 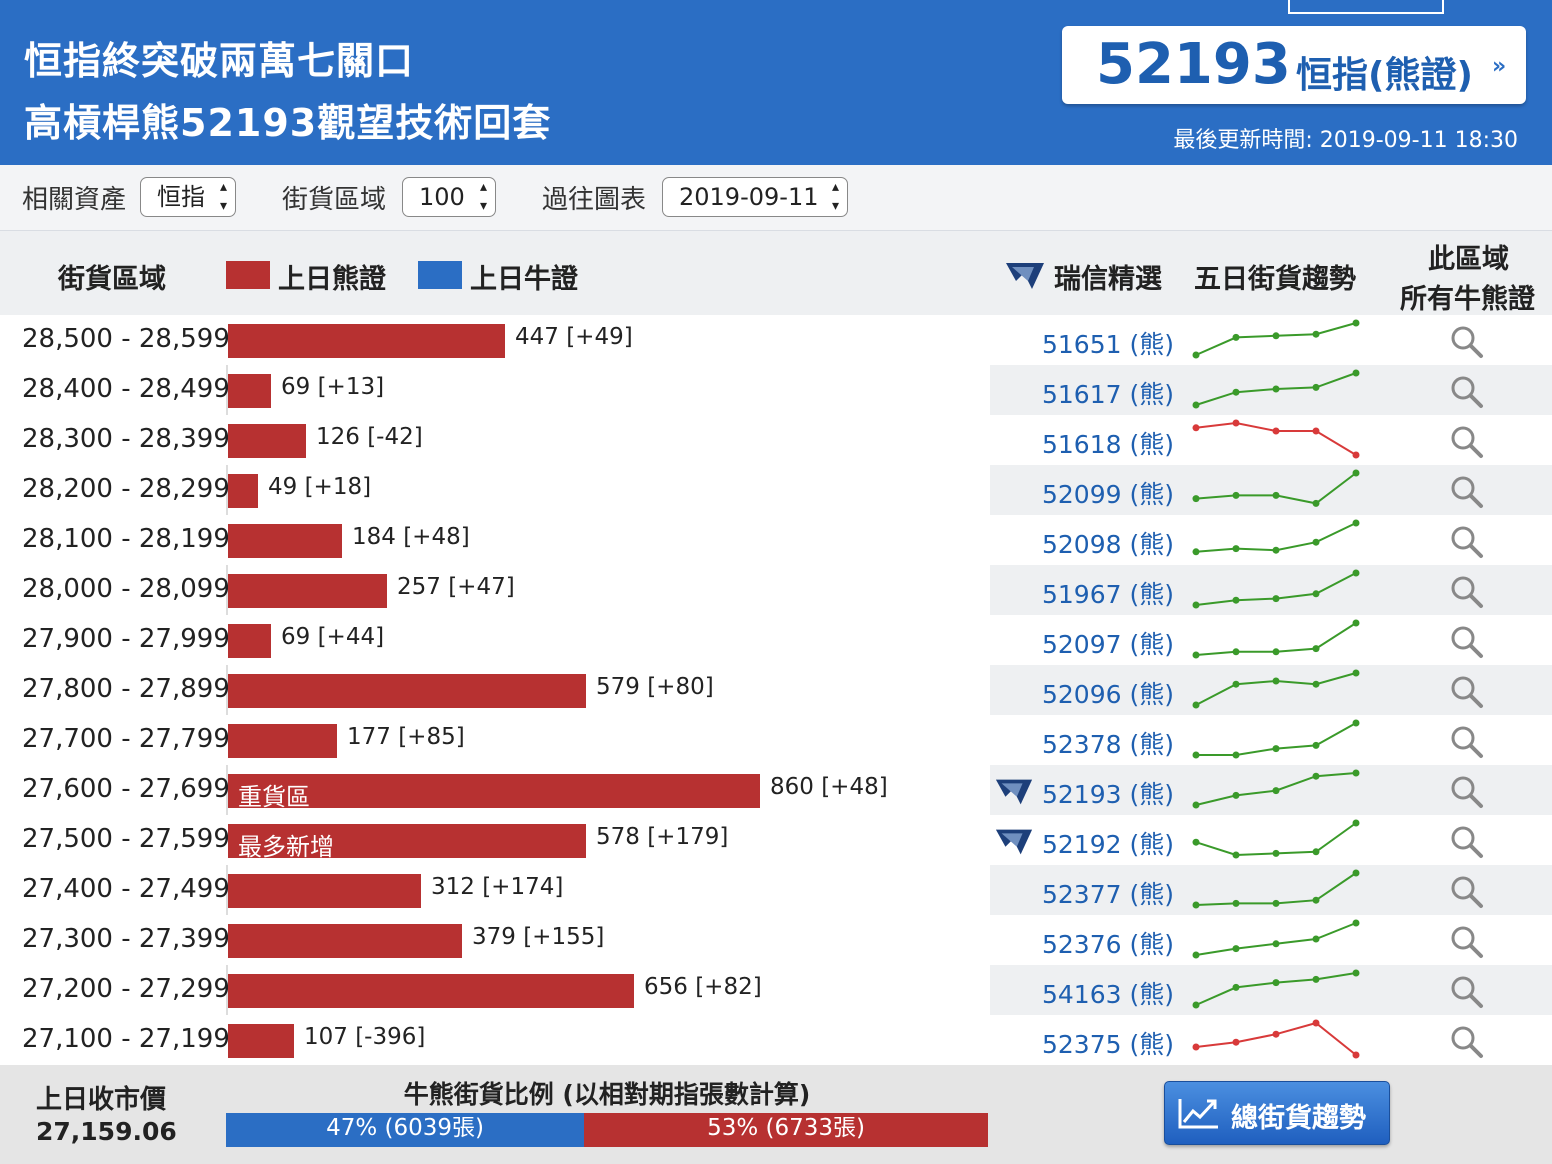 I want to click on bar-value-label: 379 [+155], so click(x=538, y=937).